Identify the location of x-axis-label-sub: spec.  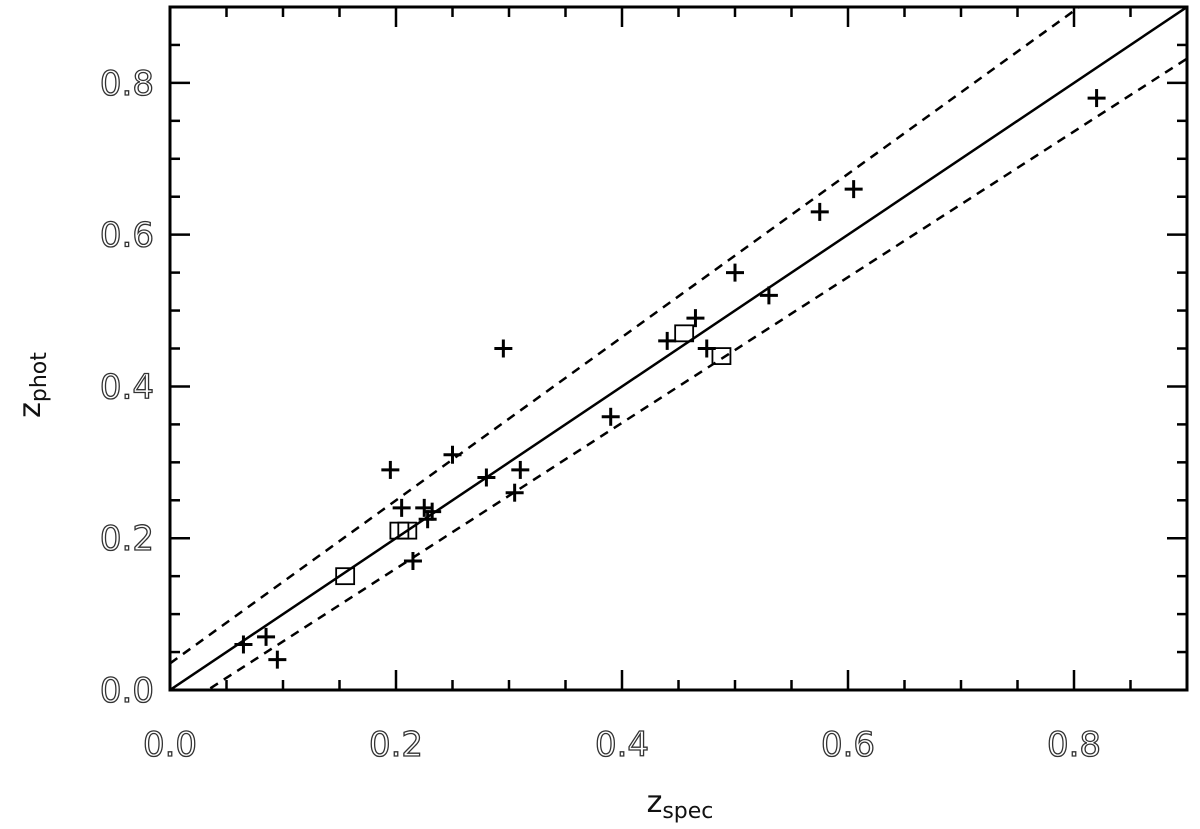
(687, 811).